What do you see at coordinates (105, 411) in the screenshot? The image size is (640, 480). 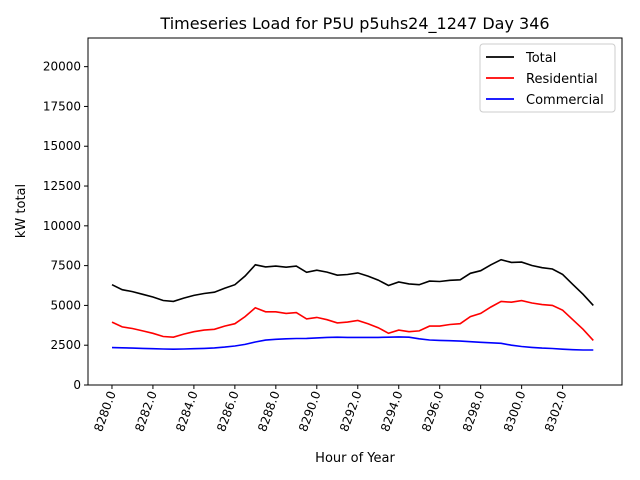 I see `x-tick-label: 8280.0` at bounding box center [105, 411].